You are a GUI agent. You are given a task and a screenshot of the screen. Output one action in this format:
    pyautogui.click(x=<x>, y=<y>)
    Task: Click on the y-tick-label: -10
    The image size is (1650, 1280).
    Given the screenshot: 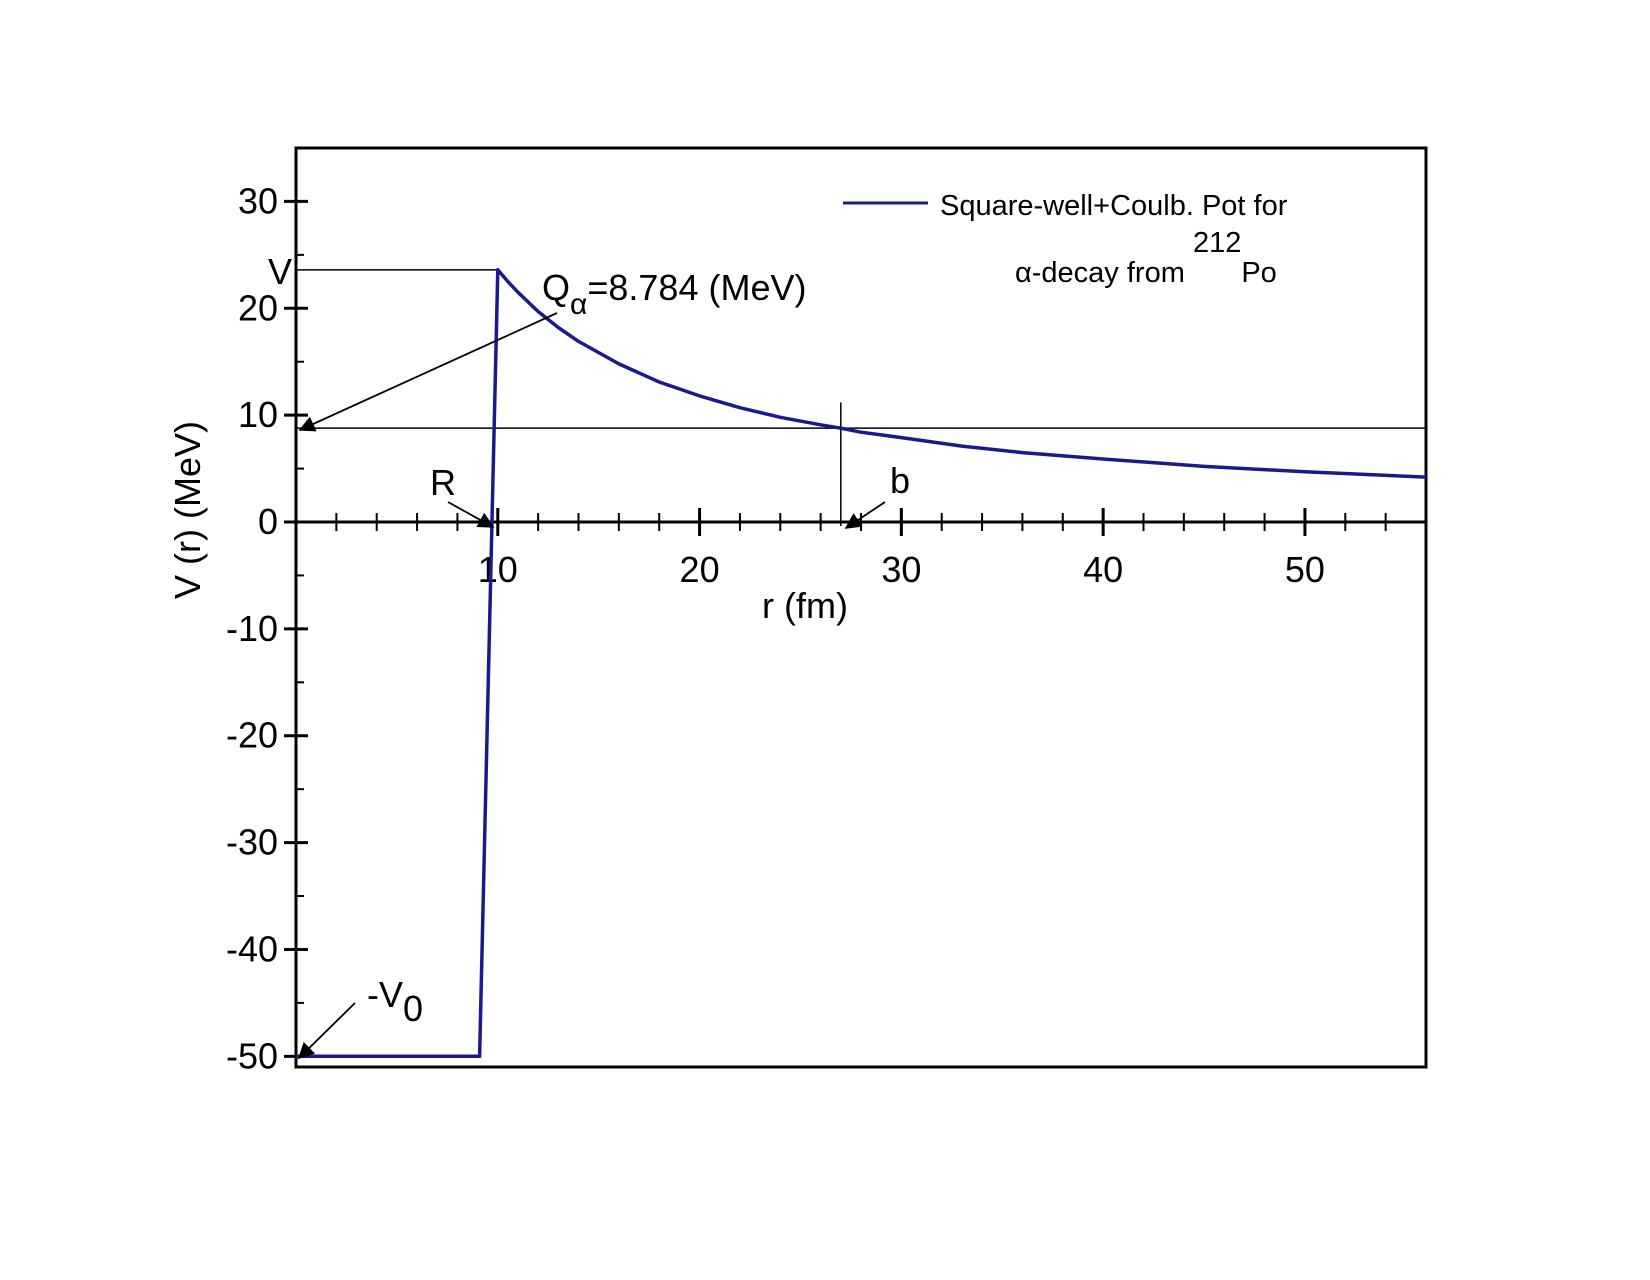 What is the action you would take?
    pyautogui.click(x=252, y=628)
    